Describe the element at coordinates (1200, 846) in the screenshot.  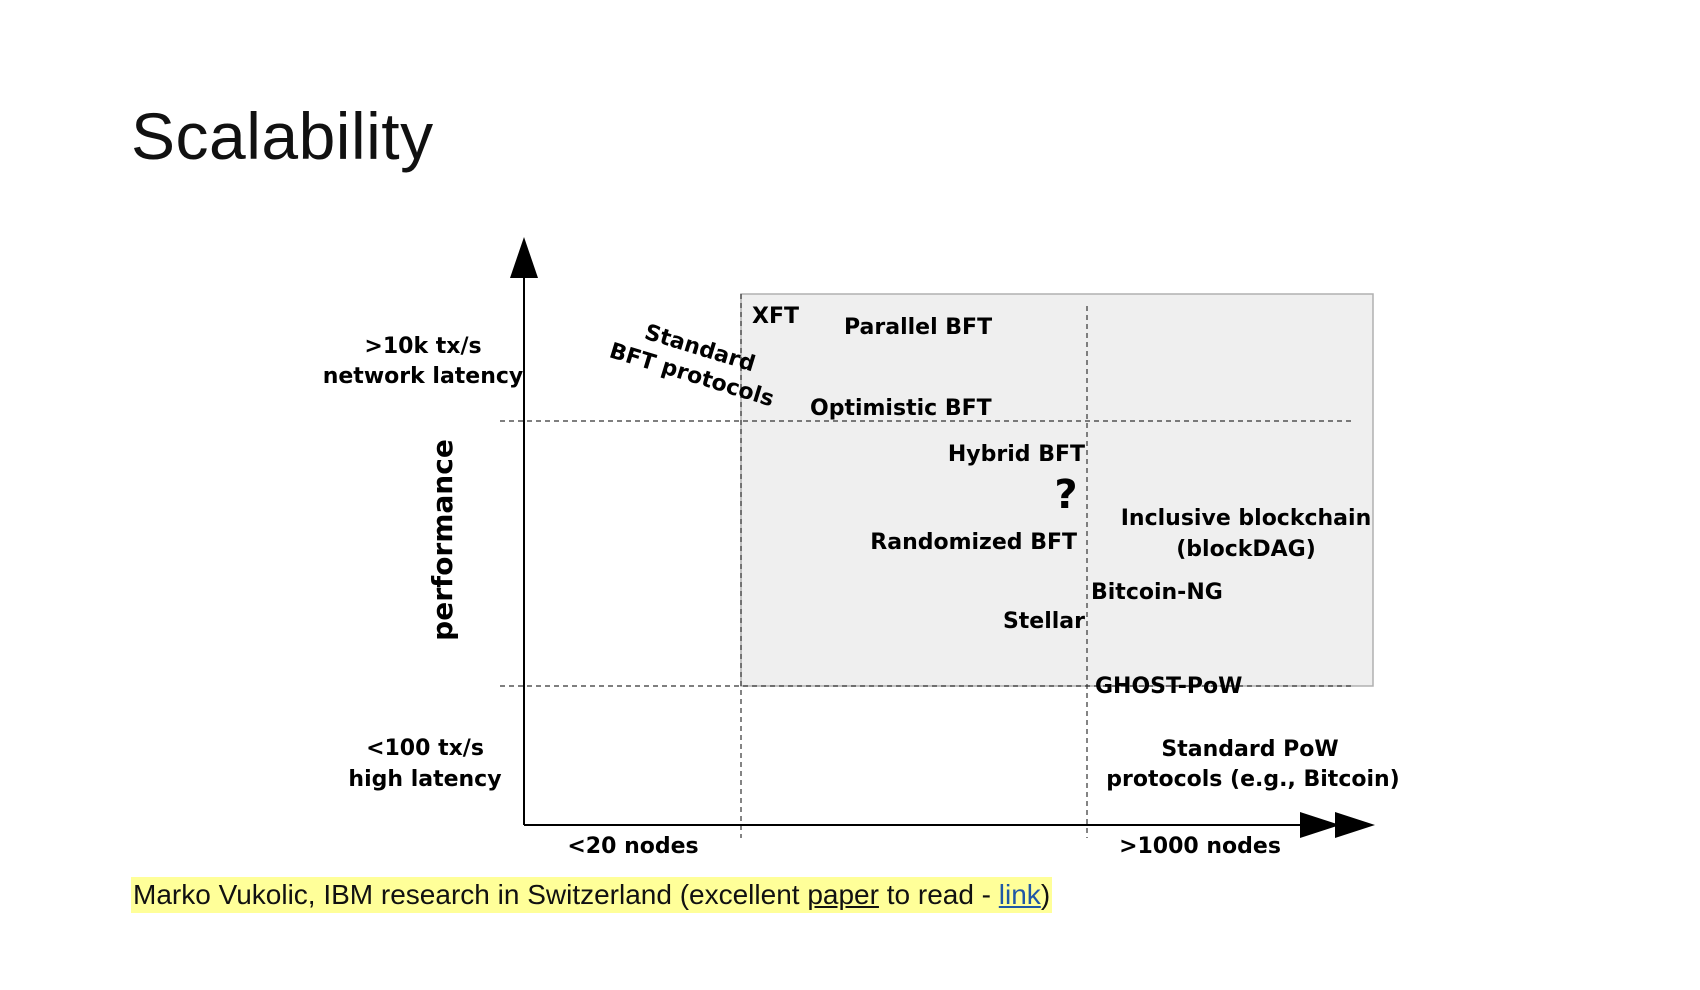
I see `x-right-label: >1000 nodes` at that location.